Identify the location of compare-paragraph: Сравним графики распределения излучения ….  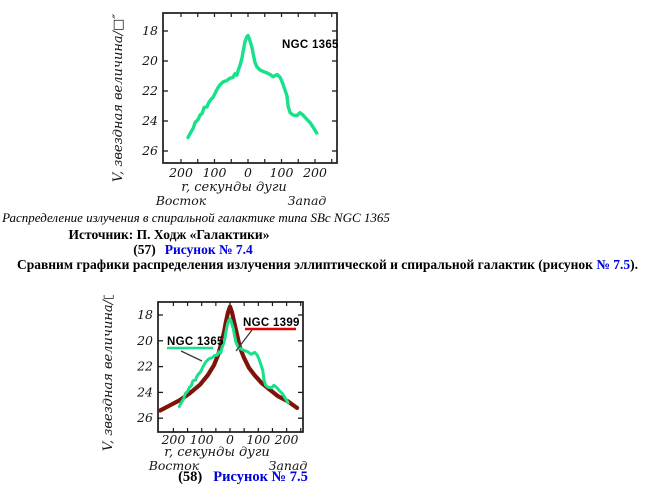
(327, 265).